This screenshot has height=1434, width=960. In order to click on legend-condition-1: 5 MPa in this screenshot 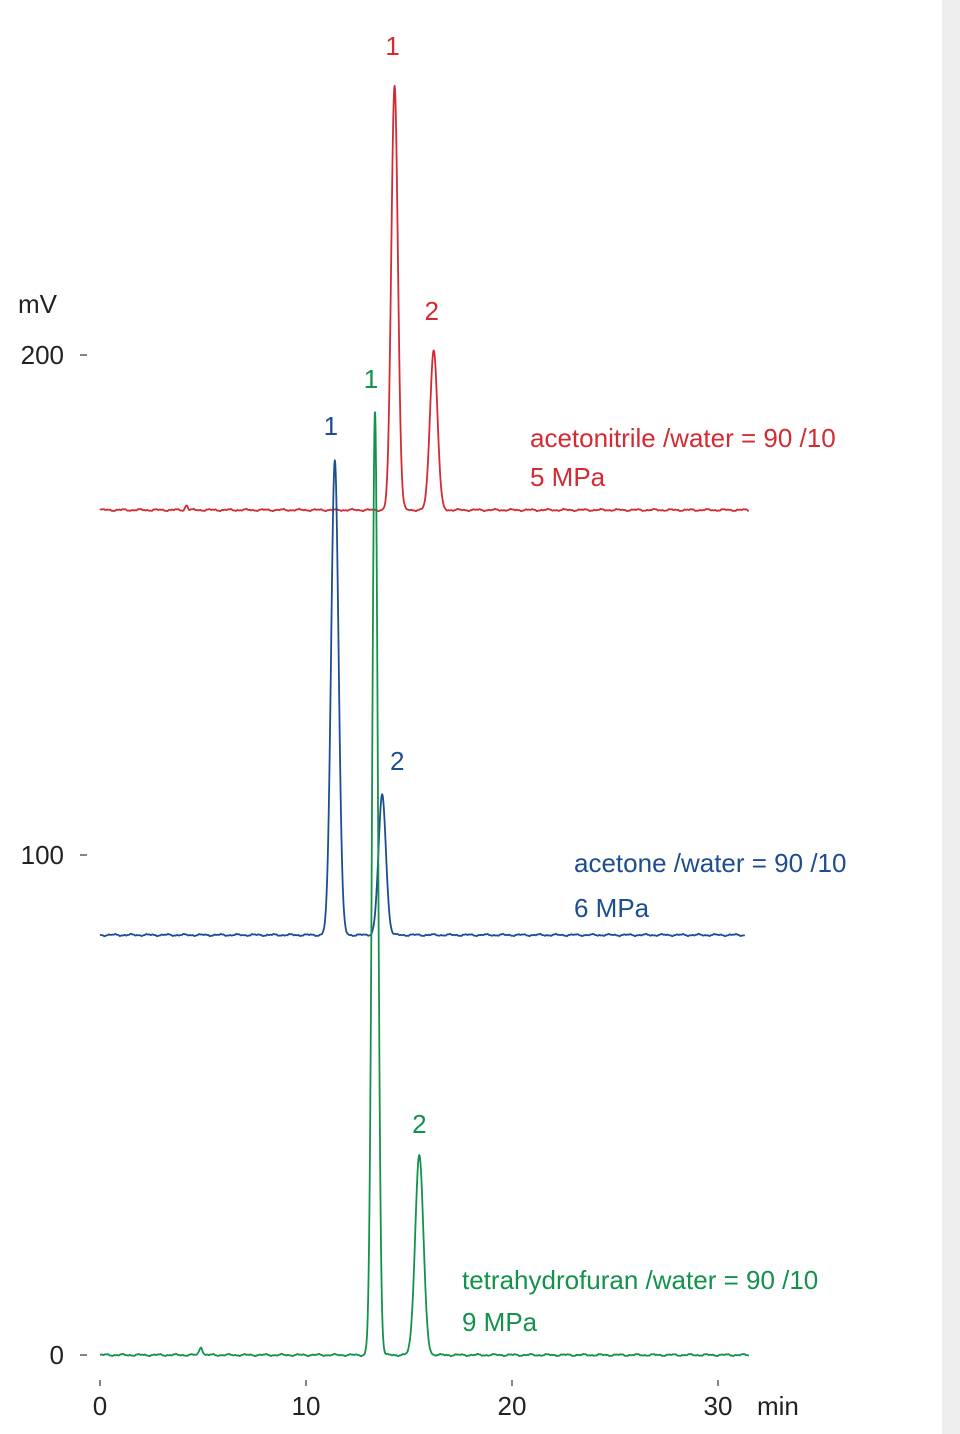, I will do `click(568, 477)`.